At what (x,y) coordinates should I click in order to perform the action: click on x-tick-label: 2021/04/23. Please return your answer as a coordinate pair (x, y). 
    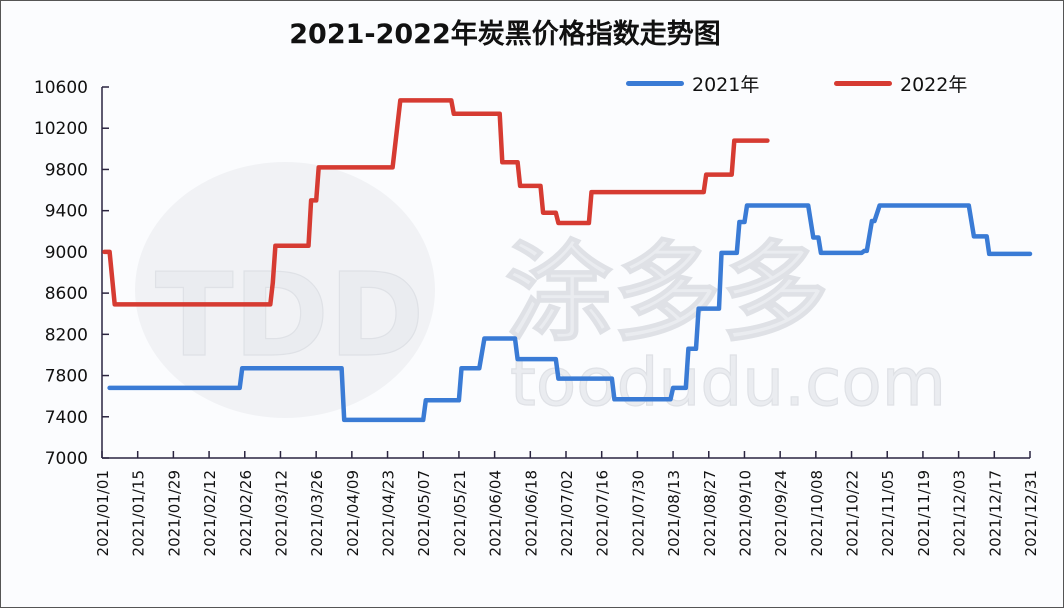
    Looking at the image, I should click on (389, 513).